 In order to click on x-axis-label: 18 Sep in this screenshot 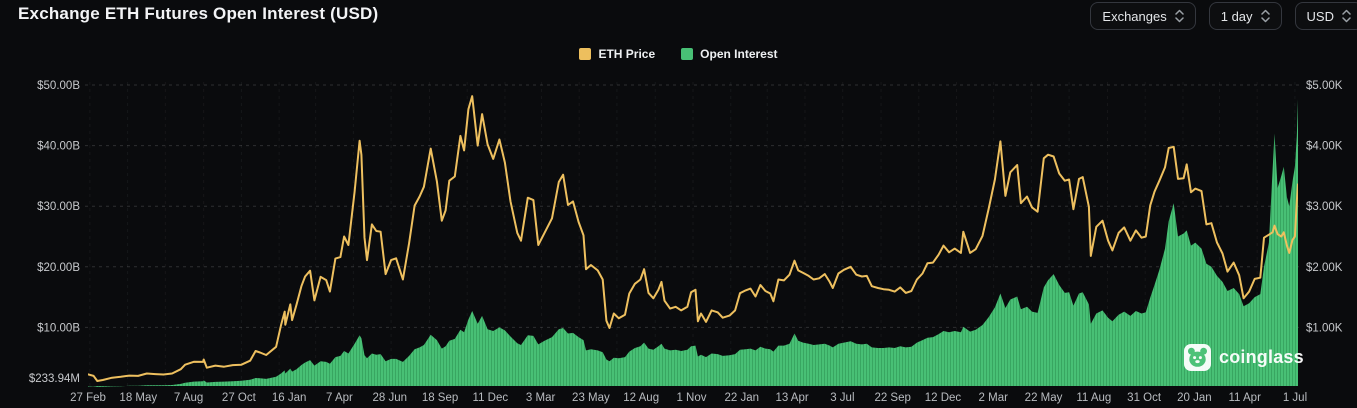, I will do `click(440, 398)`.